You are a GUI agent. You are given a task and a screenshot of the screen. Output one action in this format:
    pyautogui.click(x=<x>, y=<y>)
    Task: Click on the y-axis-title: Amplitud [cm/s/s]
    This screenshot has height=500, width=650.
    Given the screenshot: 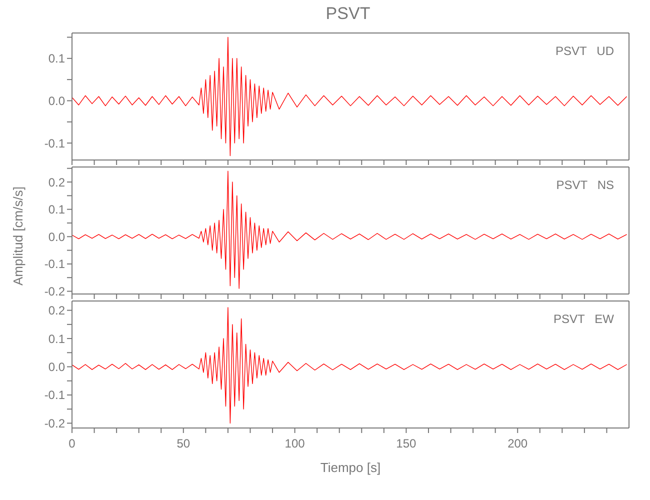 What is the action you would take?
    pyautogui.click(x=18, y=236)
    